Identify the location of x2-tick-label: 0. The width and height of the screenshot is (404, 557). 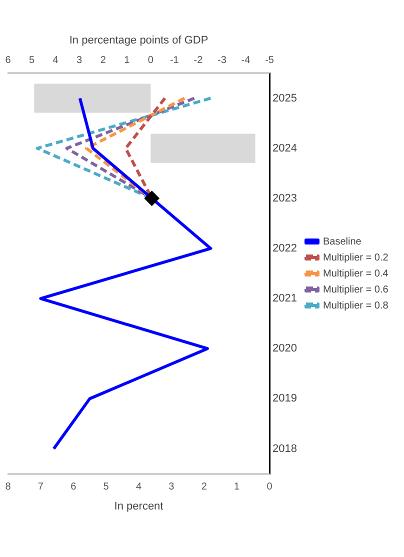
(151, 60).